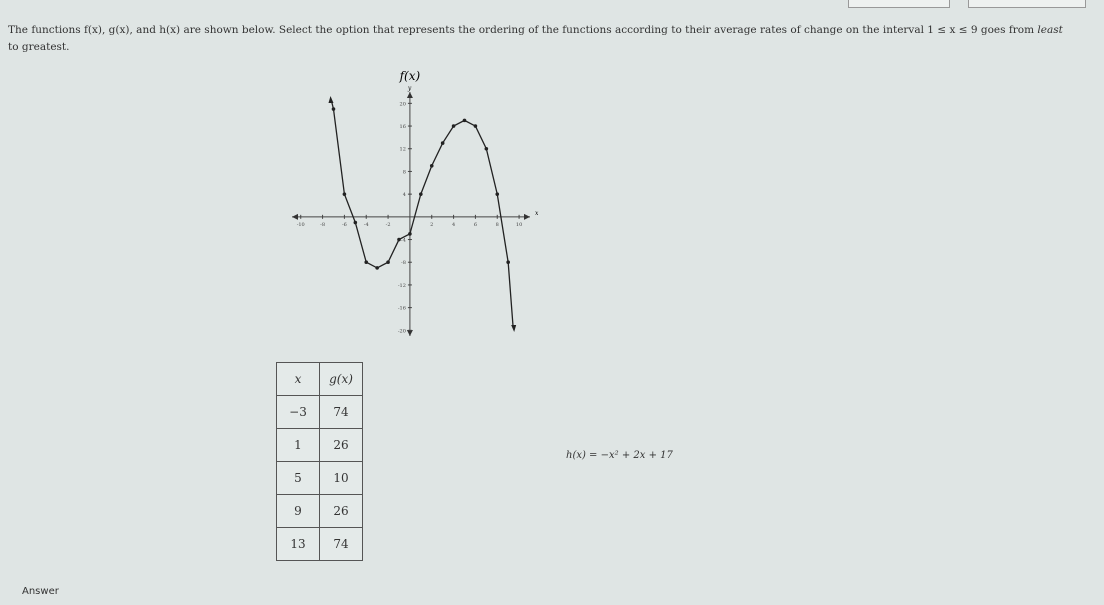 This screenshot has height=605, width=1104. I want to click on h-formula: h(x) = −x² + 2x + 17, so click(619, 455).